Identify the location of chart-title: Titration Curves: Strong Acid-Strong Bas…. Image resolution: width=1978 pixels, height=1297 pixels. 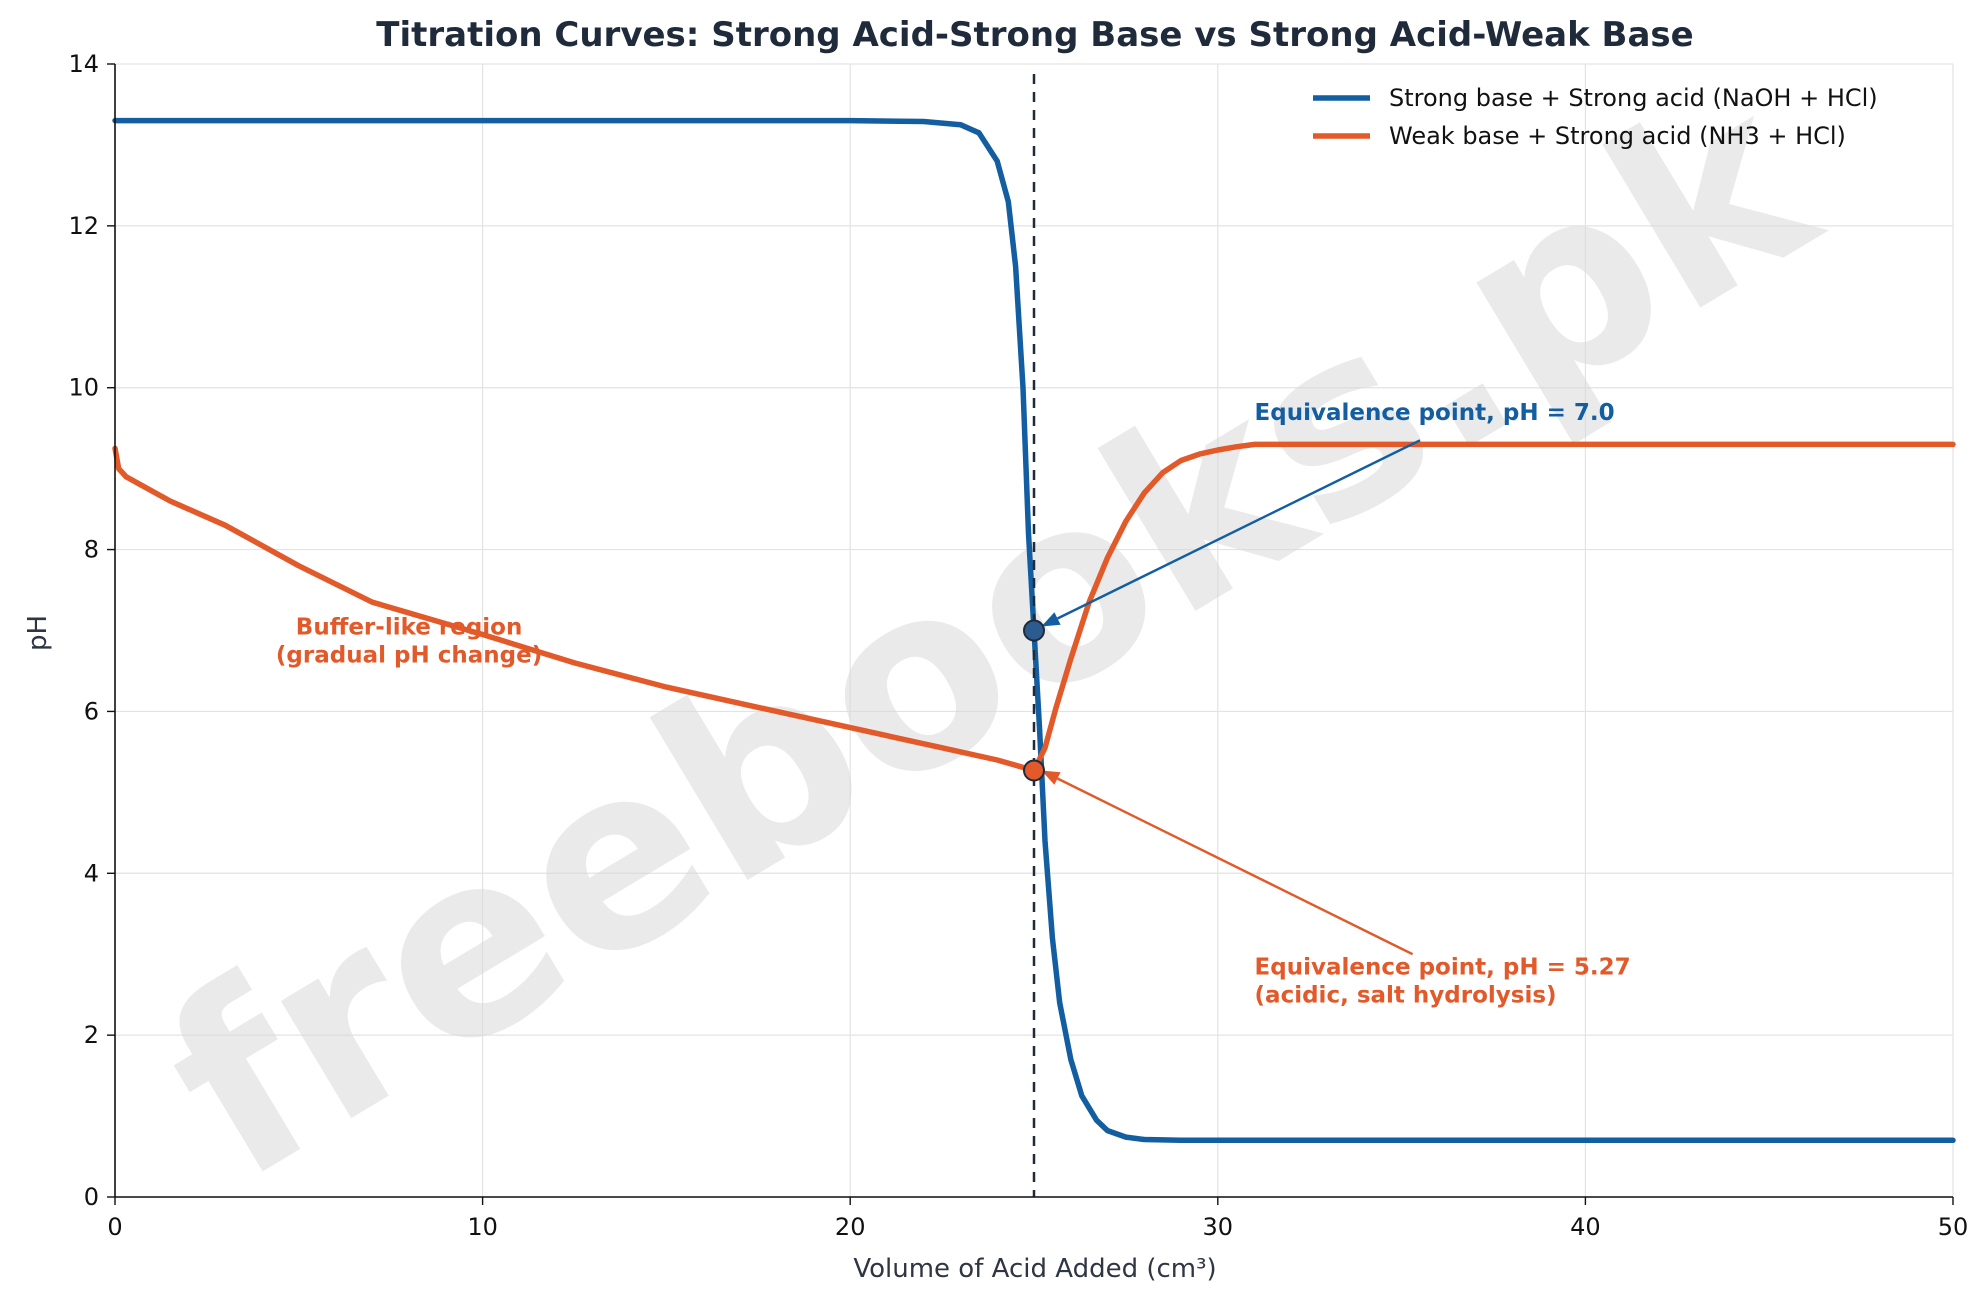
(1034, 35).